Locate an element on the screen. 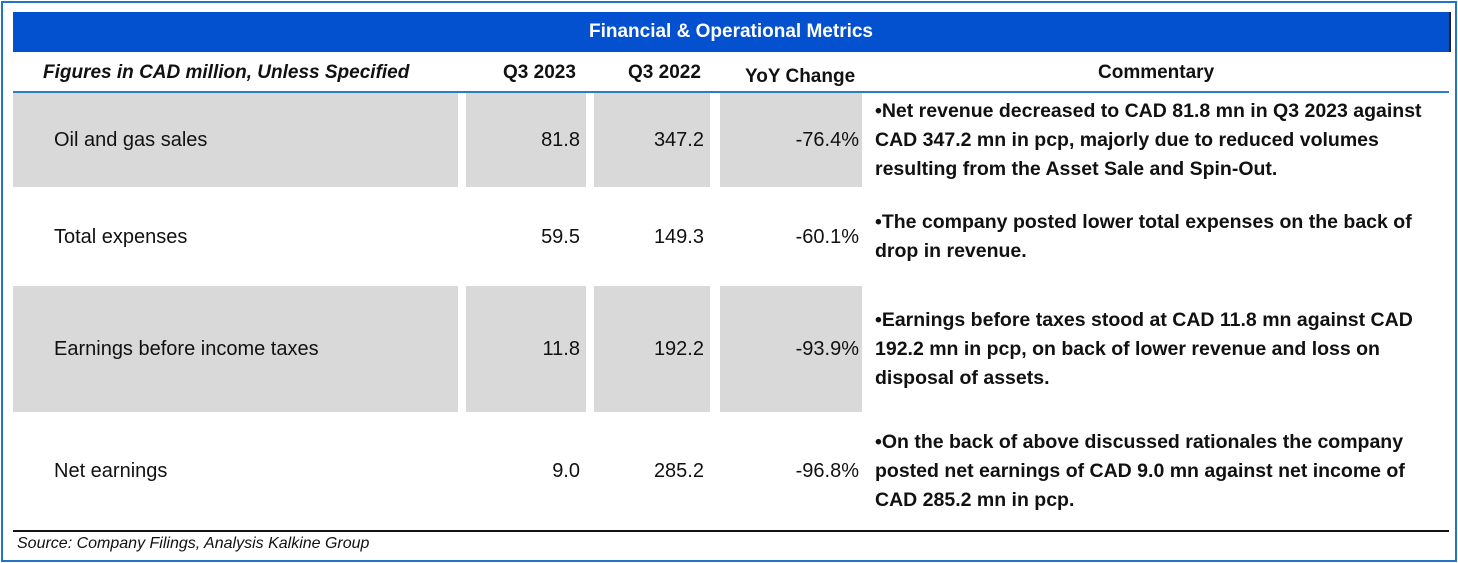 The image size is (1458, 563). q3-2022-cell: 149.3 is located at coordinates (678, 236).